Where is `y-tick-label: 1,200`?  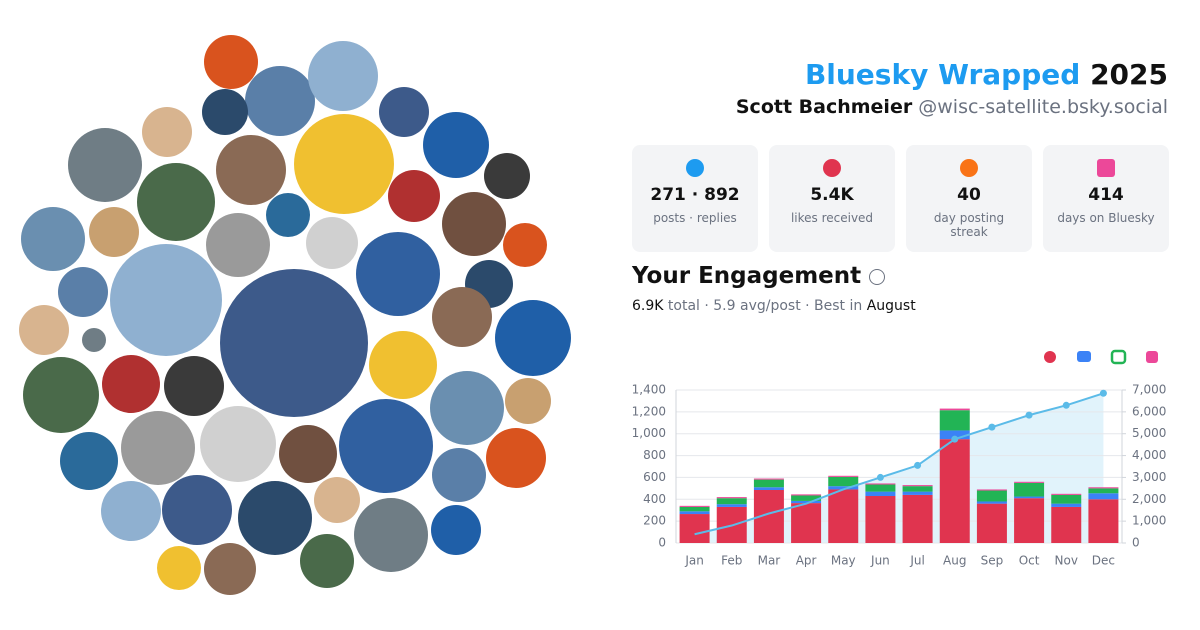 y-tick-label: 1,200 is located at coordinates (649, 411).